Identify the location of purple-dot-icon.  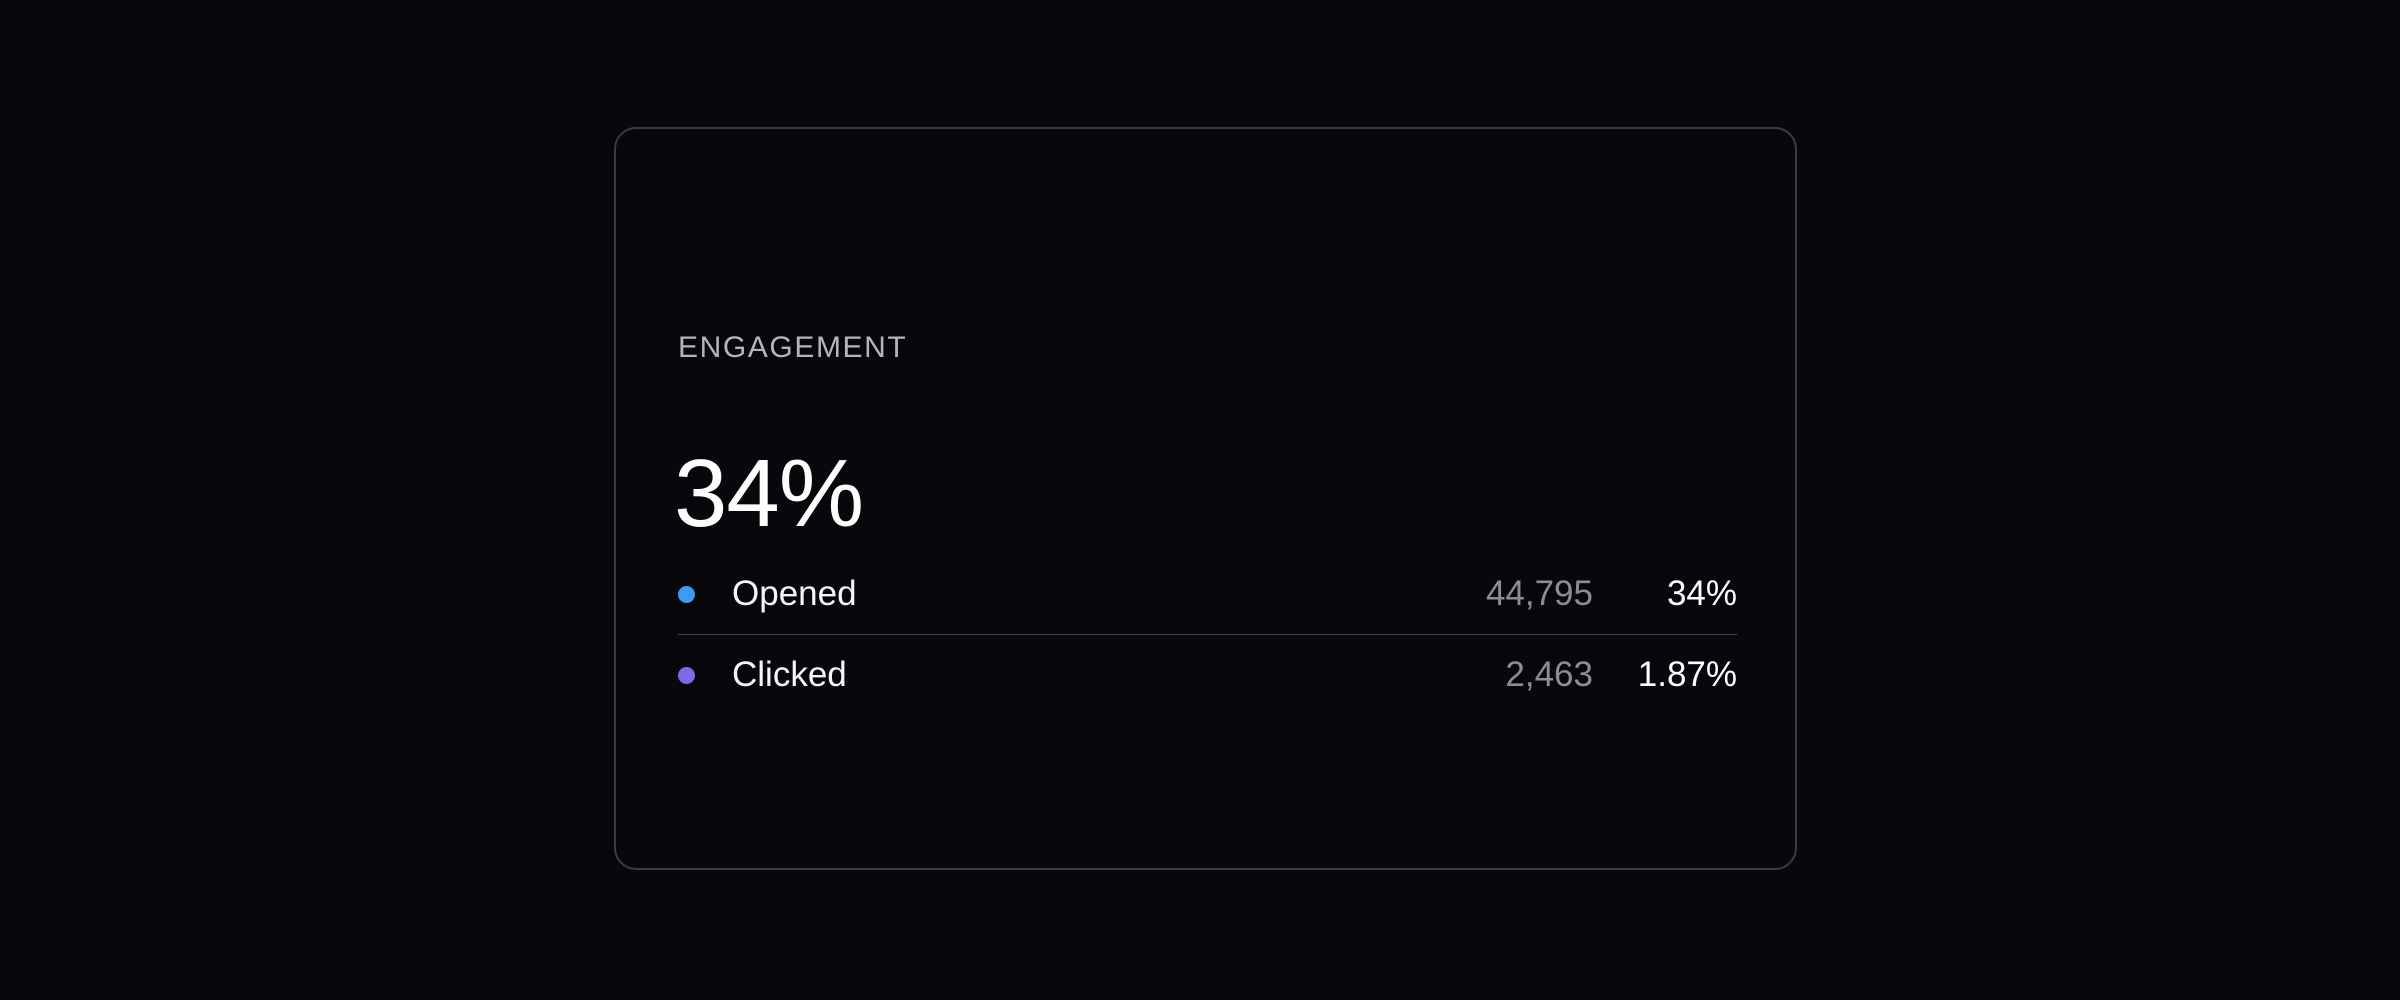
(686, 675).